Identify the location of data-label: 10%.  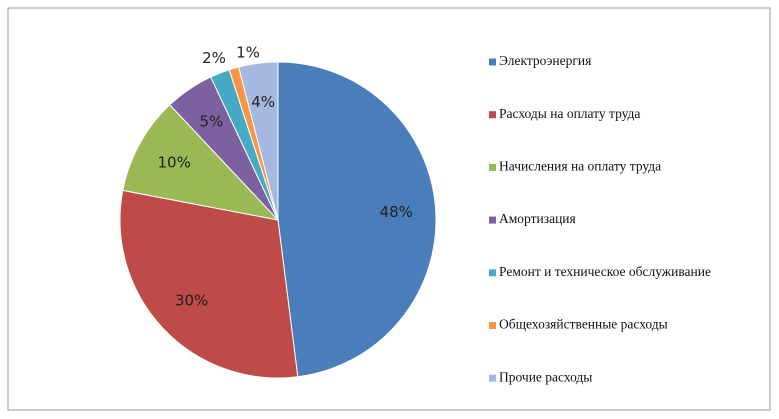
(173, 162).